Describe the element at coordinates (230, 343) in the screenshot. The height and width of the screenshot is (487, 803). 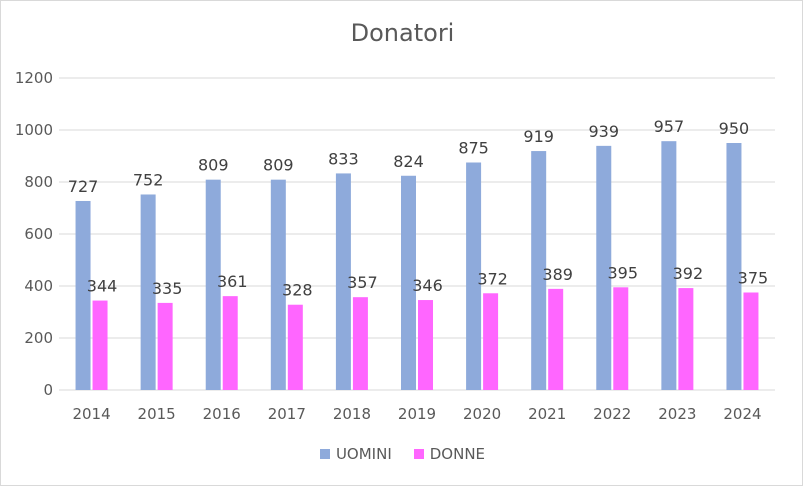
I see `bar-donne-2016` at that location.